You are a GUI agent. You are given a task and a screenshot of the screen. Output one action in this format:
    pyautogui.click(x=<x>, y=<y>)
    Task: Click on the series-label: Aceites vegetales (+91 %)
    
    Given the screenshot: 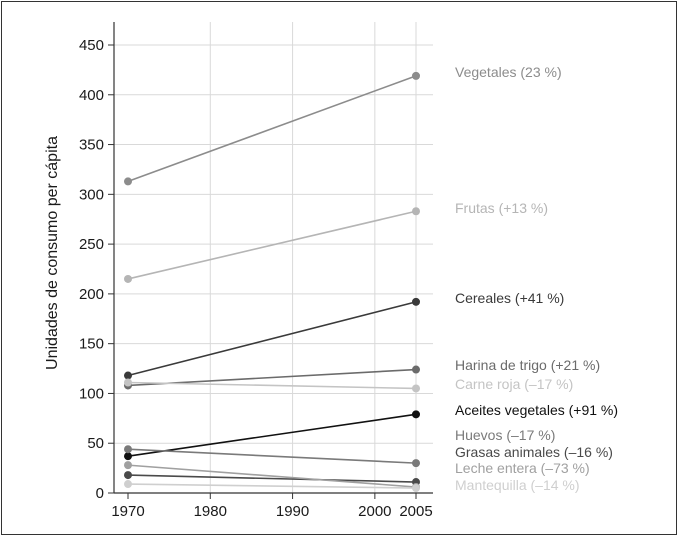 What is the action you would take?
    pyautogui.click(x=536, y=410)
    